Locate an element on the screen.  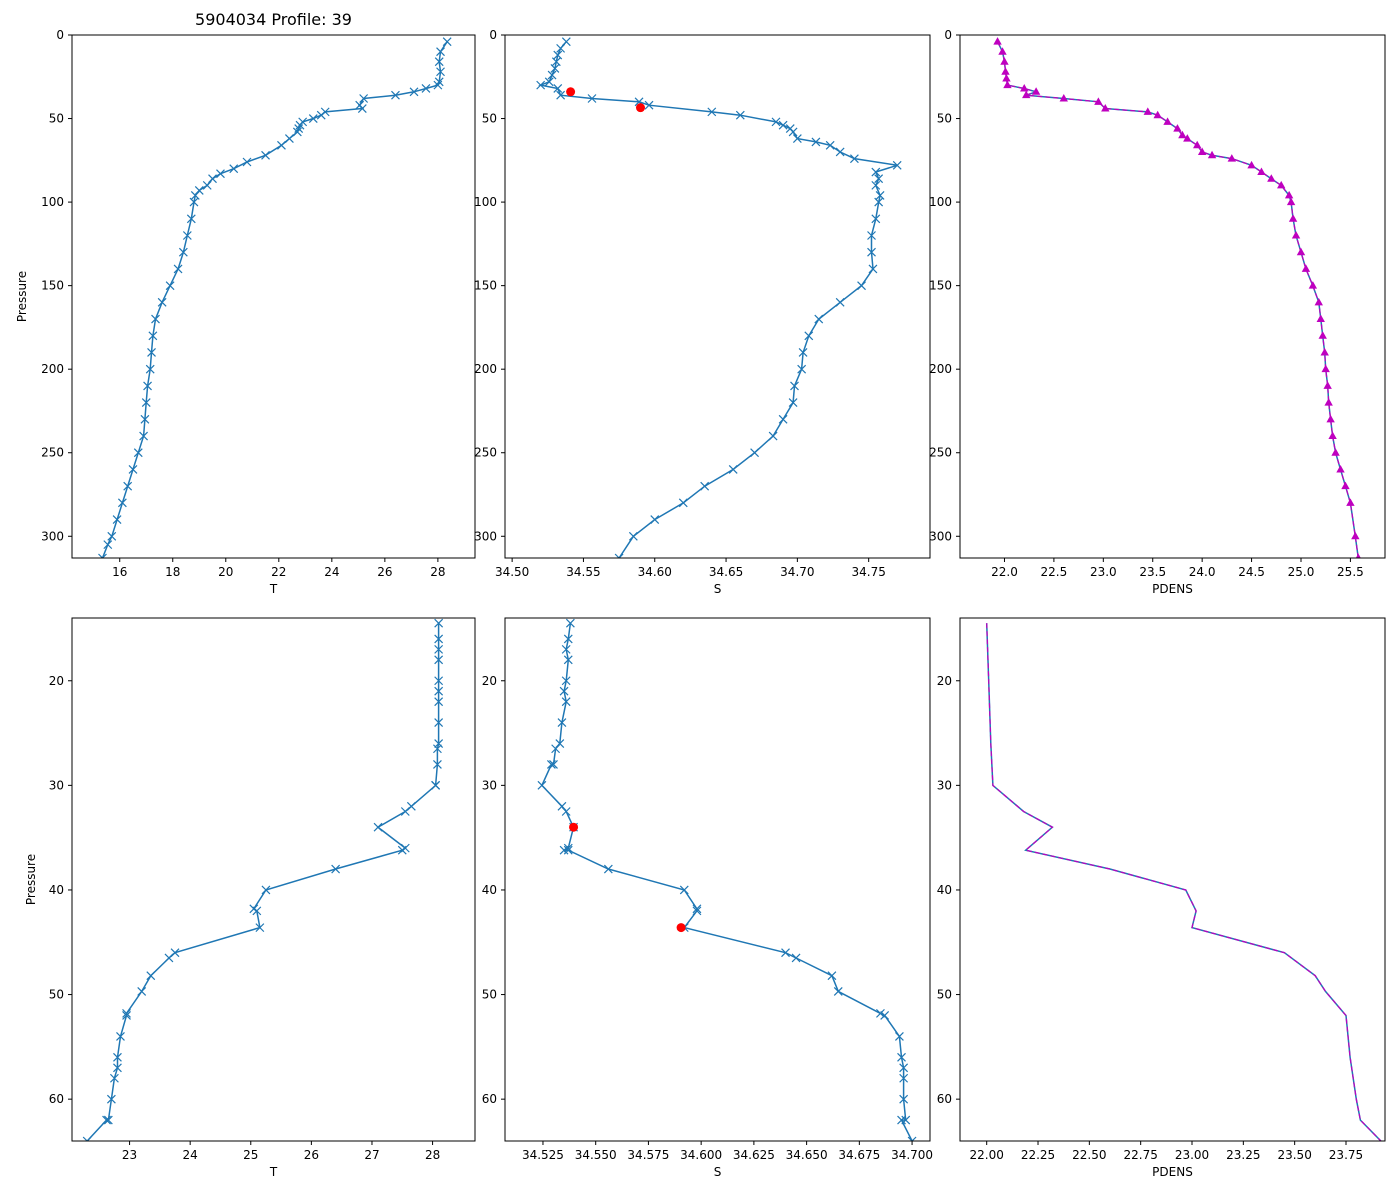
x-tick-label: 34.50 is located at coordinates (512, 572).